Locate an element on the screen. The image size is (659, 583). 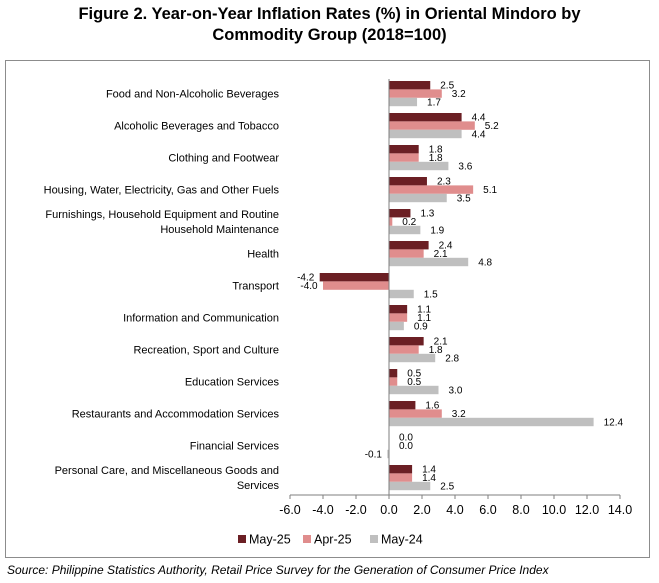
data-label-may-24-13: 2.5 is located at coordinates (447, 487).